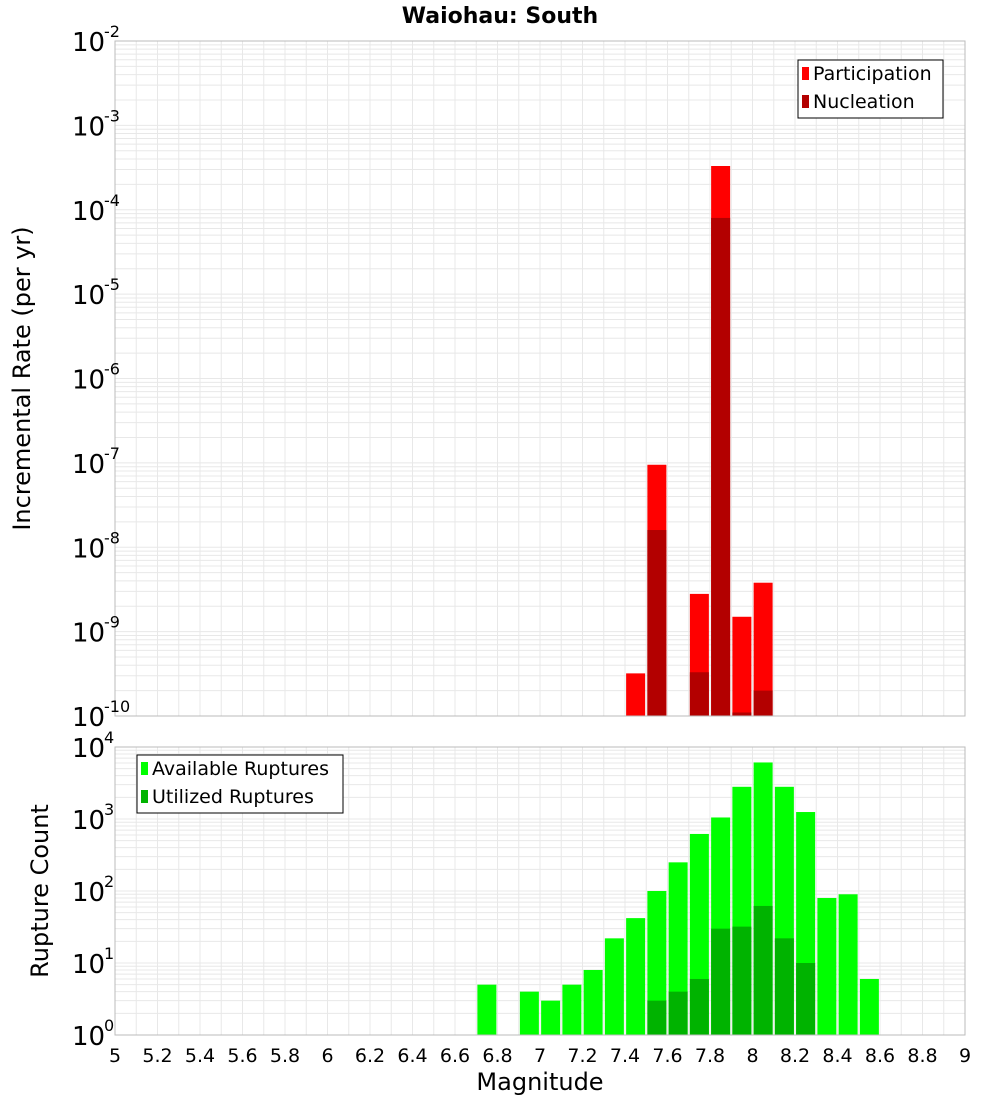 The width and height of the screenshot is (1000, 1100). I want to click on x-tick-label: 5.4, so click(200, 1056).